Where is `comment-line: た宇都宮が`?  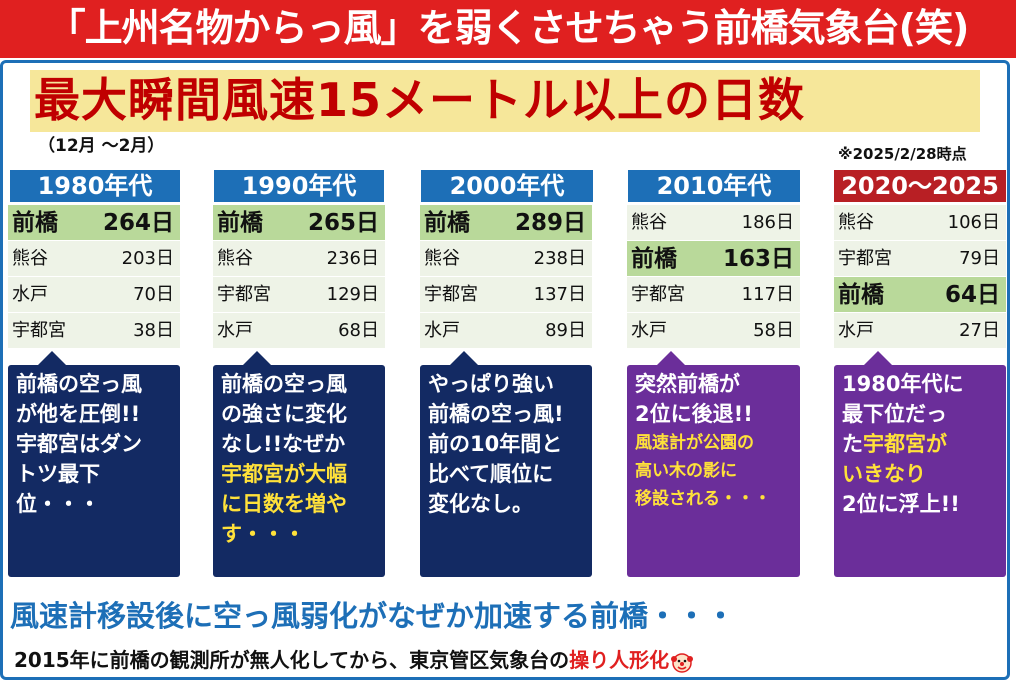 comment-line: た宇都宮が is located at coordinates (920, 444).